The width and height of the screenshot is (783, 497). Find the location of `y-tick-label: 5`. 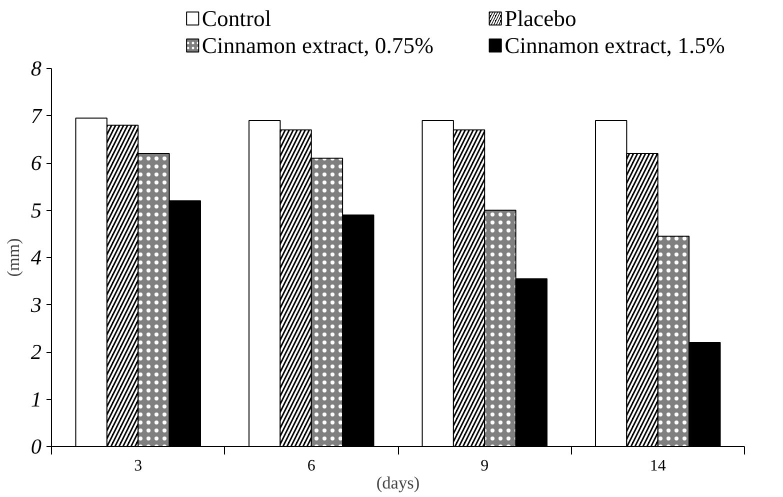

y-tick-label: 5 is located at coordinates (36, 210).